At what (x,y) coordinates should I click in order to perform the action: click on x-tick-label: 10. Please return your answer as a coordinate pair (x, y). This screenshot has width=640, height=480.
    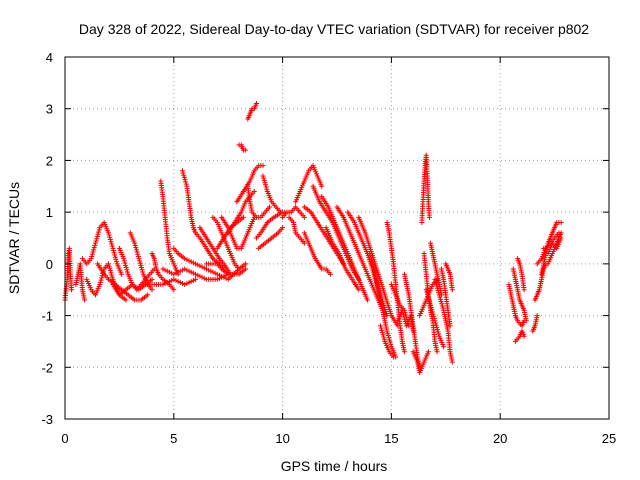
    Looking at the image, I should click on (282, 438).